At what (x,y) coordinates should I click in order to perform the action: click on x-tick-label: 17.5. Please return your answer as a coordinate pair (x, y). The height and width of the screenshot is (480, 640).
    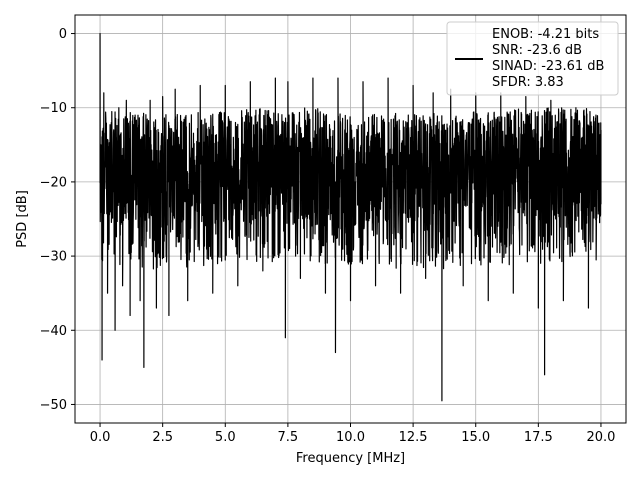
    Looking at the image, I should click on (538, 437).